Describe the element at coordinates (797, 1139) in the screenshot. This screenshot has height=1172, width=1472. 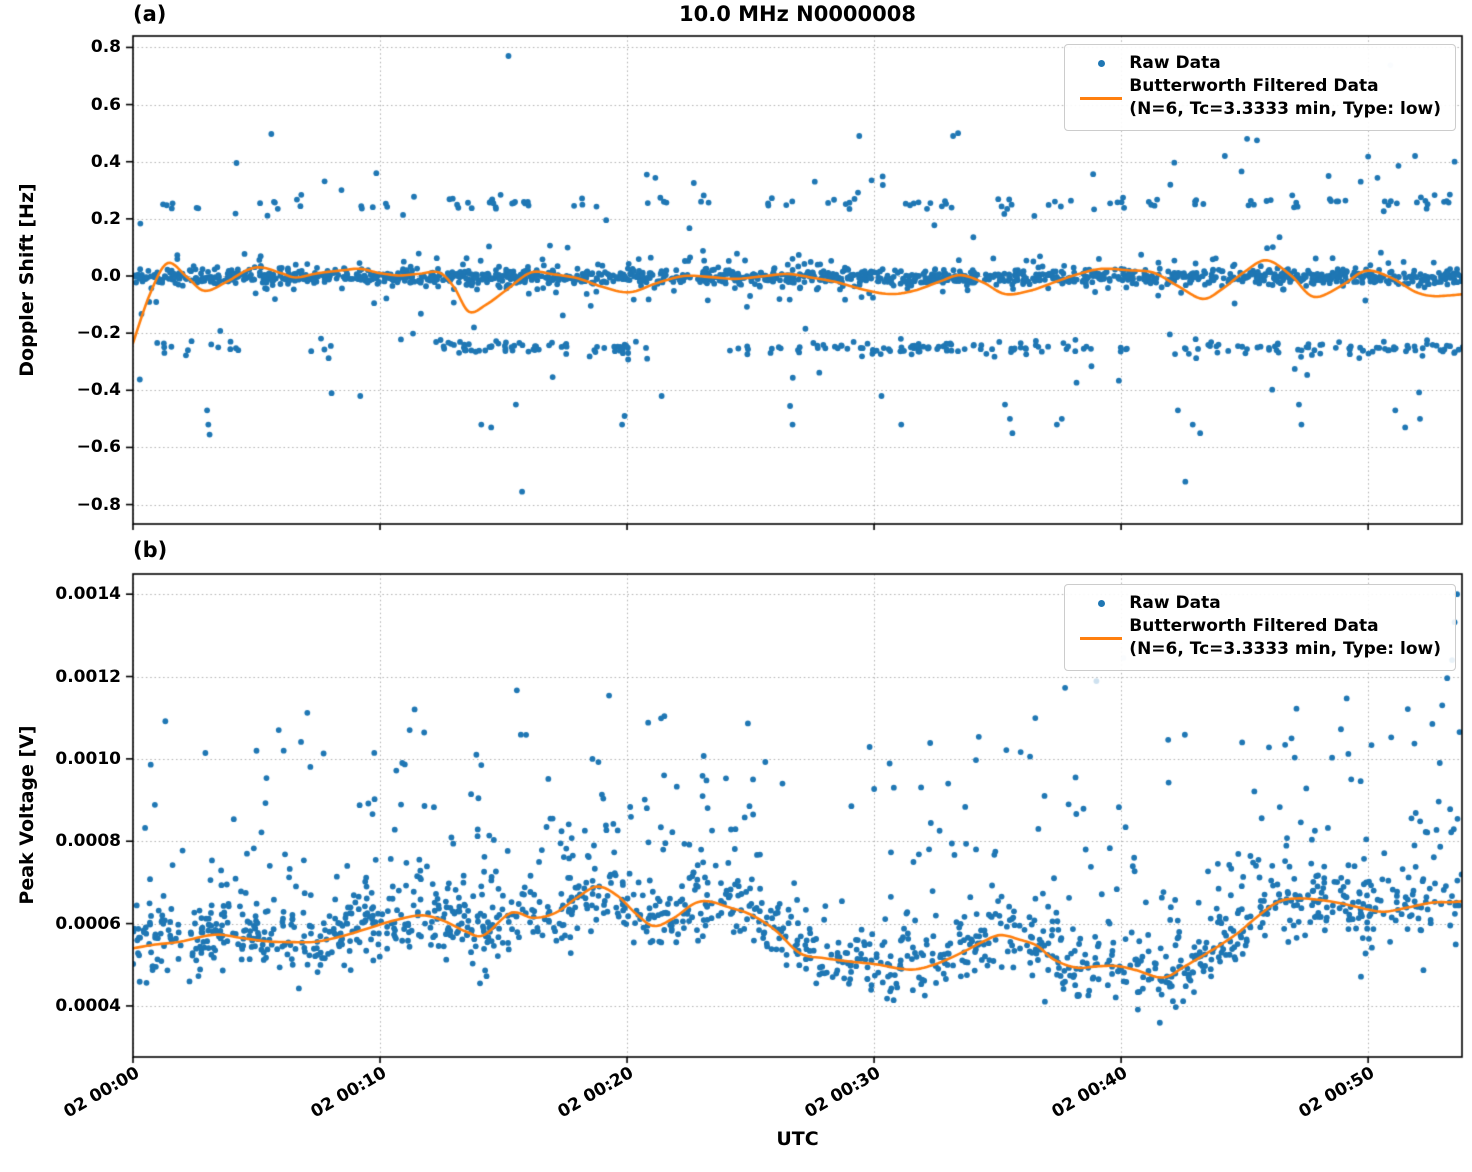
I see `x-axis-label: UTC` at that location.